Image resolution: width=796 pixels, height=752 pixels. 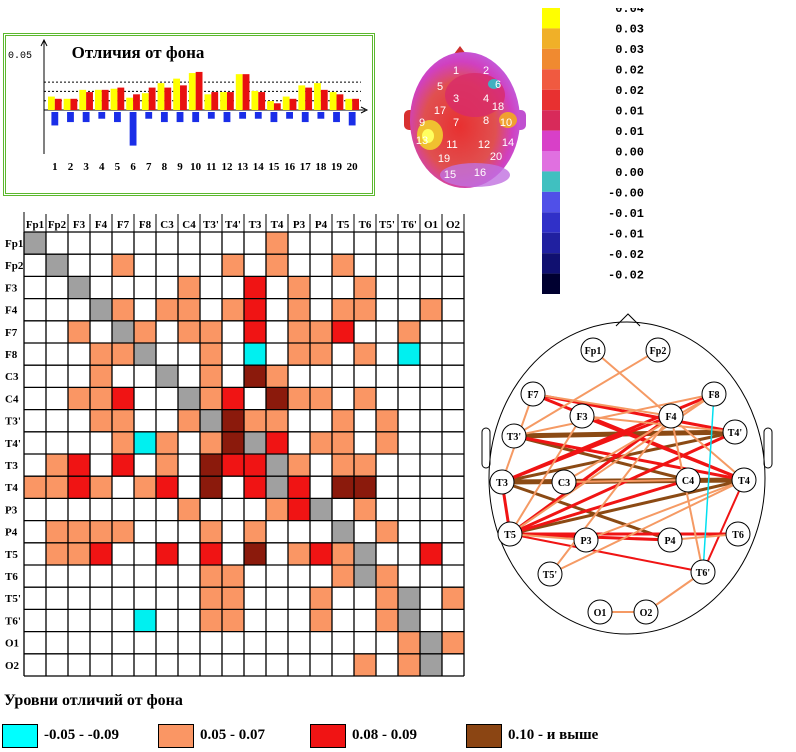 What do you see at coordinates (13, 621) in the screenshot?
I see `matrix-row-label-18: T6'` at bounding box center [13, 621].